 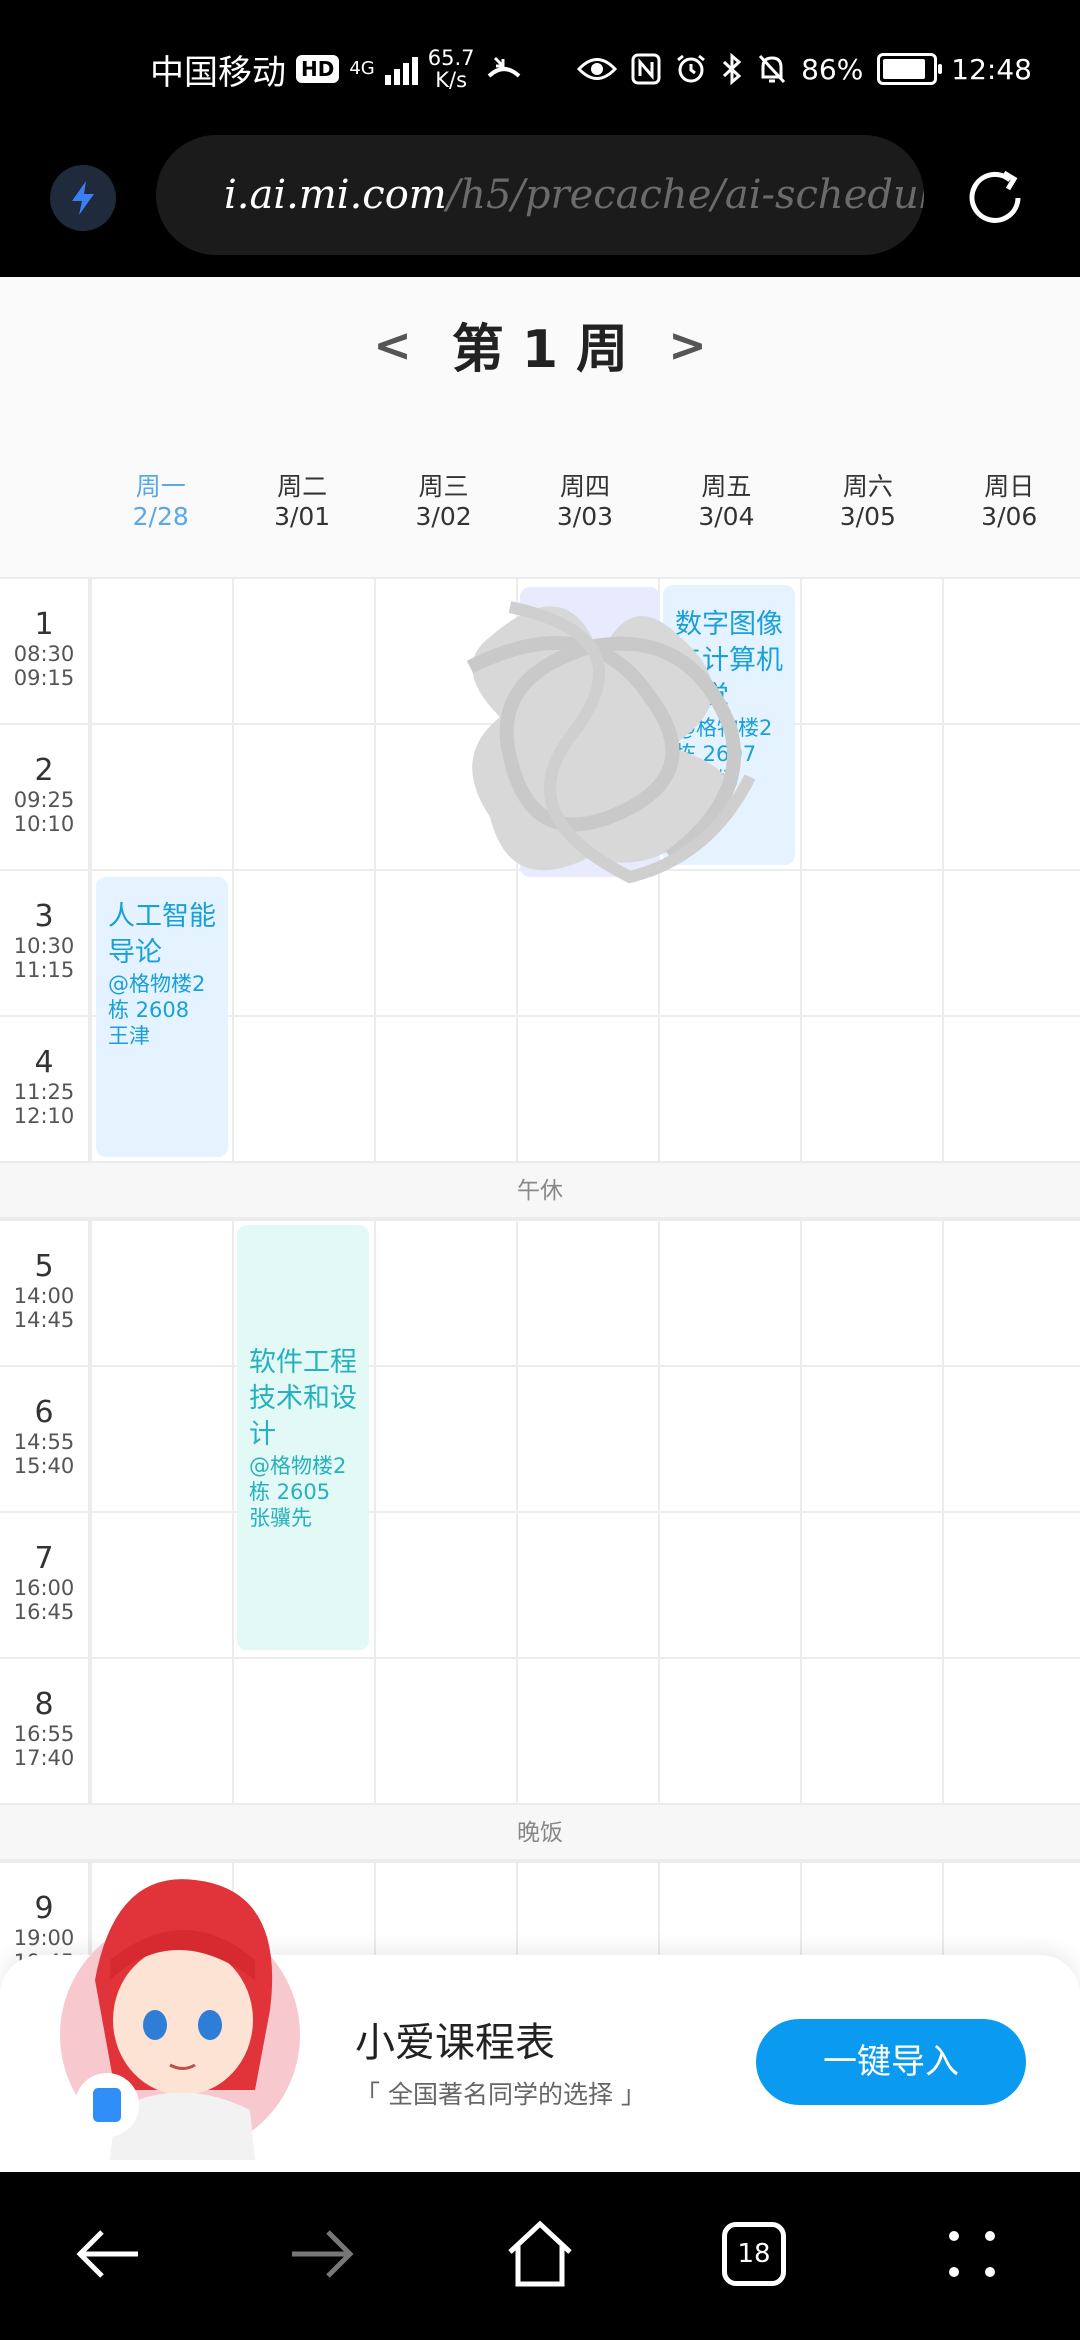 I want to click on course-card: 软件工程技术和设计 @格物楼2栋 2605 张骥先, so click(x=303, y=1437).